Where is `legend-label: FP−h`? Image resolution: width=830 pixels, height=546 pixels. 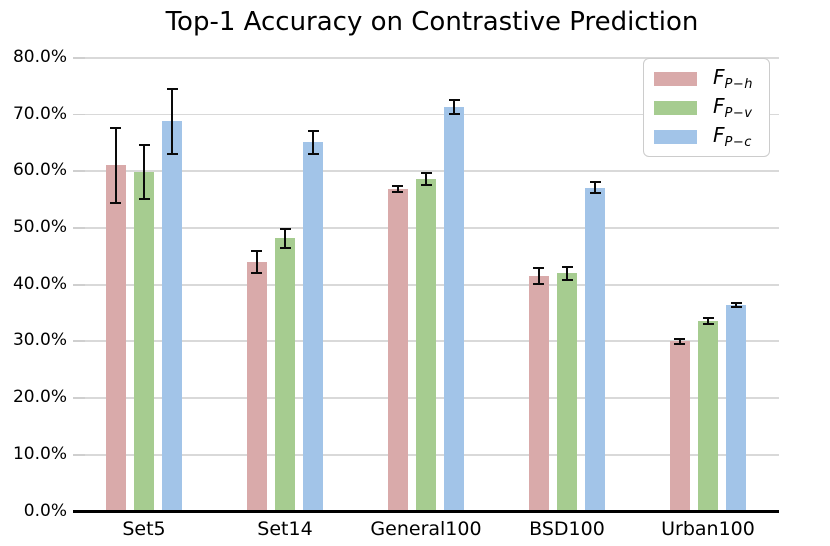 legend-label: FP−h is located at coordinates (733, 78).